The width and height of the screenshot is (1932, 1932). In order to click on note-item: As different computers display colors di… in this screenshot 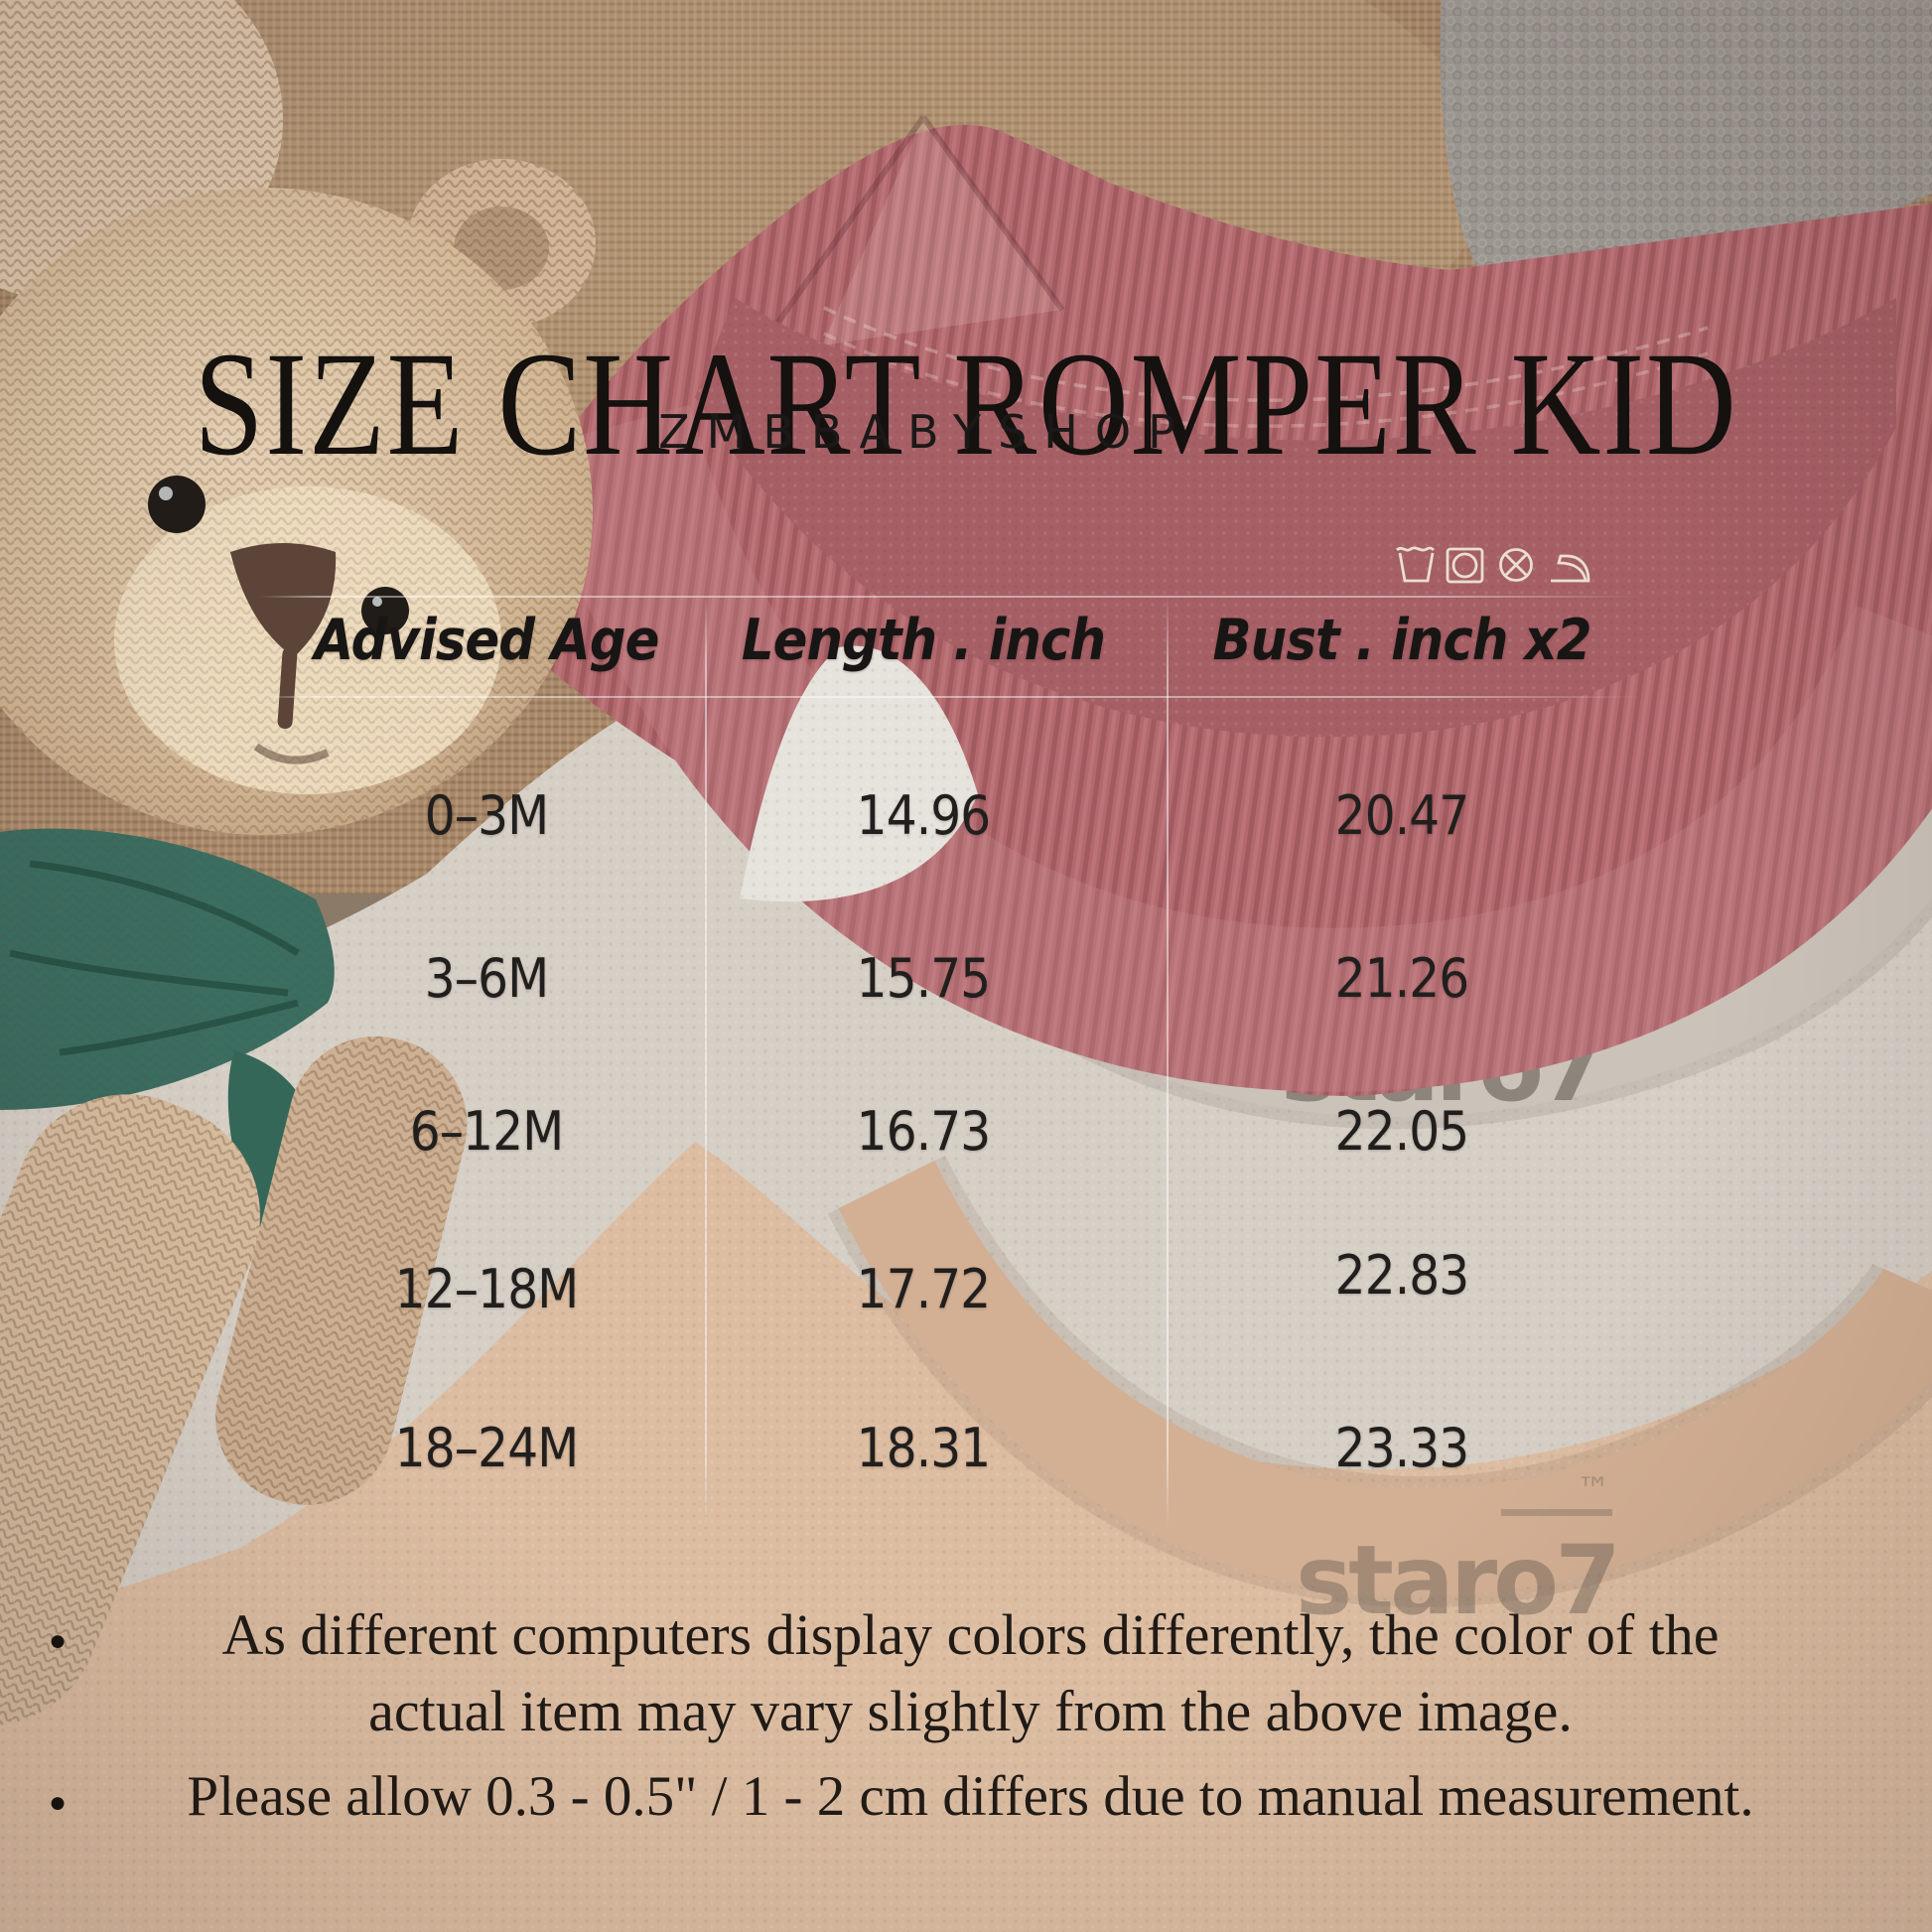, I will do `click(967, 1672)`.